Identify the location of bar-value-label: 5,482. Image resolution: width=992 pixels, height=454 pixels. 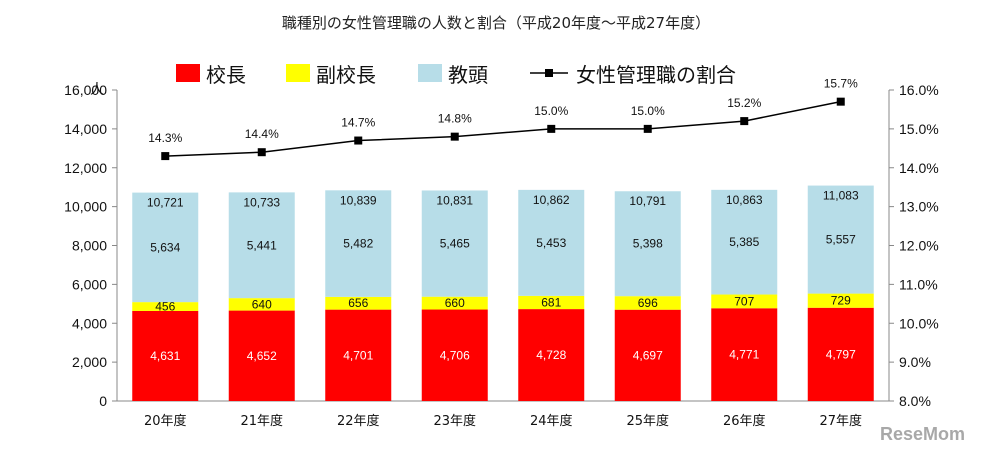
(358, 244).